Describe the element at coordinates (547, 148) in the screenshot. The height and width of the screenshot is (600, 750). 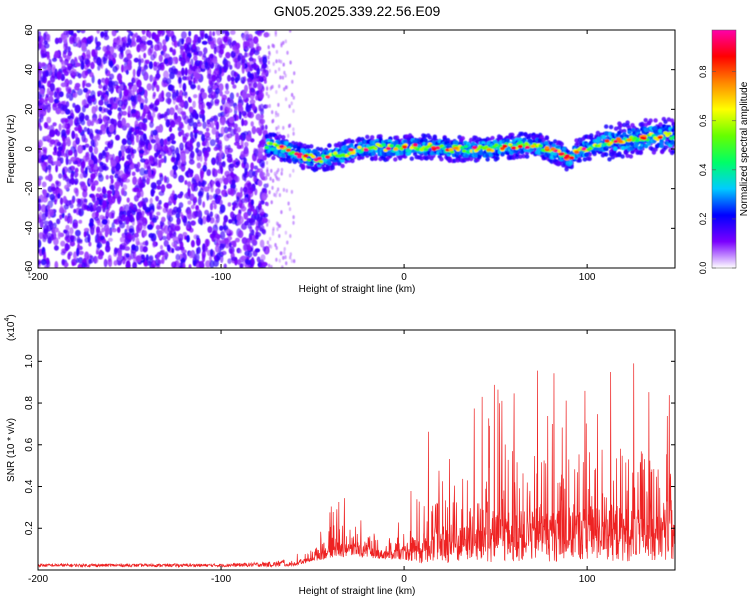
I see `signal-peak-cell` at that location.